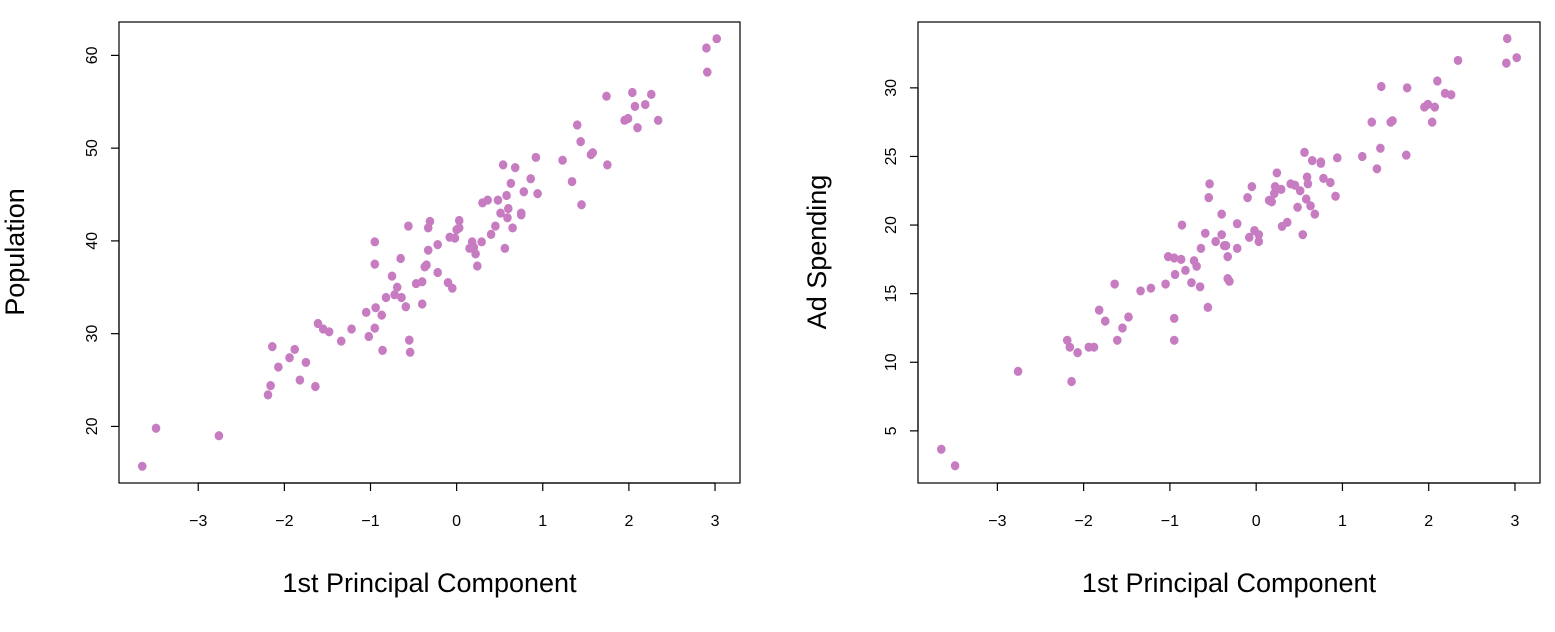 The width and height of the screenshot is (1555, 632). What do you see at coordinates (542, 521) in the screenshot?
I see `x-tick-label: 1` at bounding box center [542, 521].